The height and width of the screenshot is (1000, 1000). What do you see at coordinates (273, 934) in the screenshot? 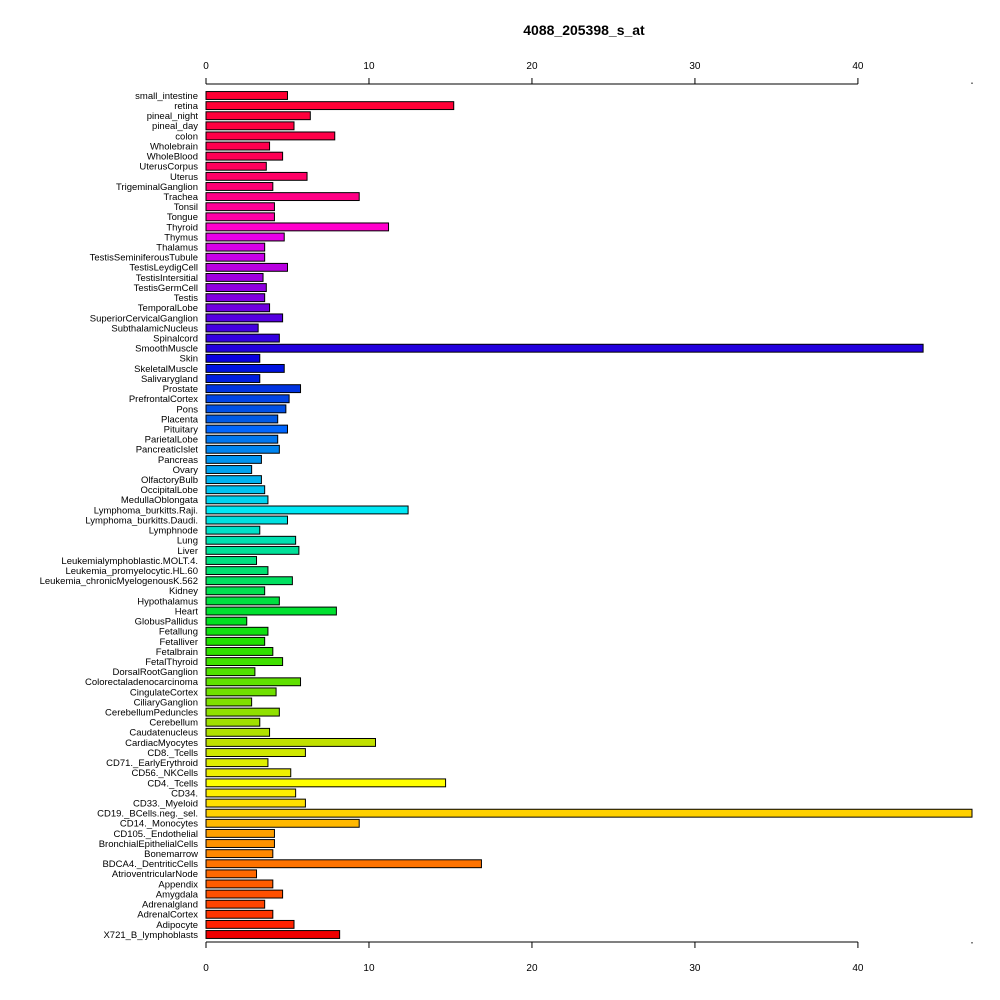
I see `bar-X721_B_lymphoblasts` at bounding box center [273, 934].